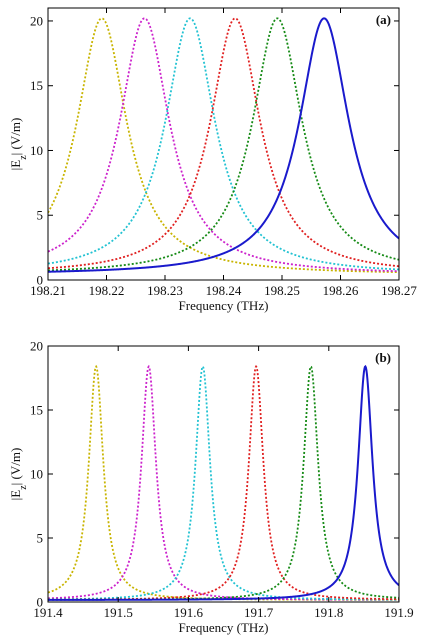 This screenshot has width=423, height=641. I want to click on x-tick-label: 191.9, so click(398, 612).